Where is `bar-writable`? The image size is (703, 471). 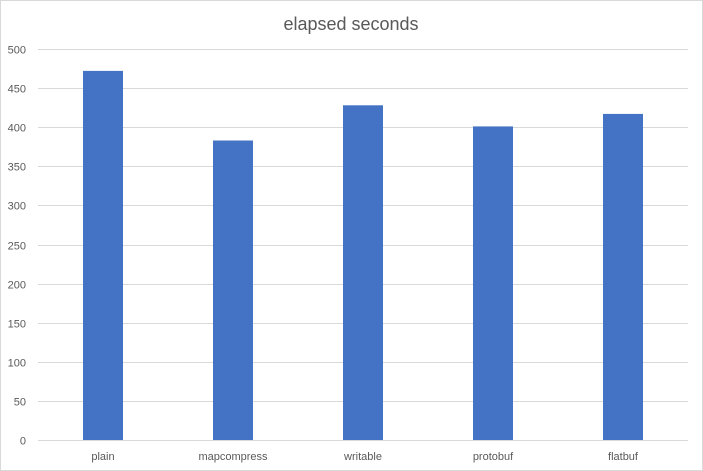
bar-writable is located at coordinates (363, 272).